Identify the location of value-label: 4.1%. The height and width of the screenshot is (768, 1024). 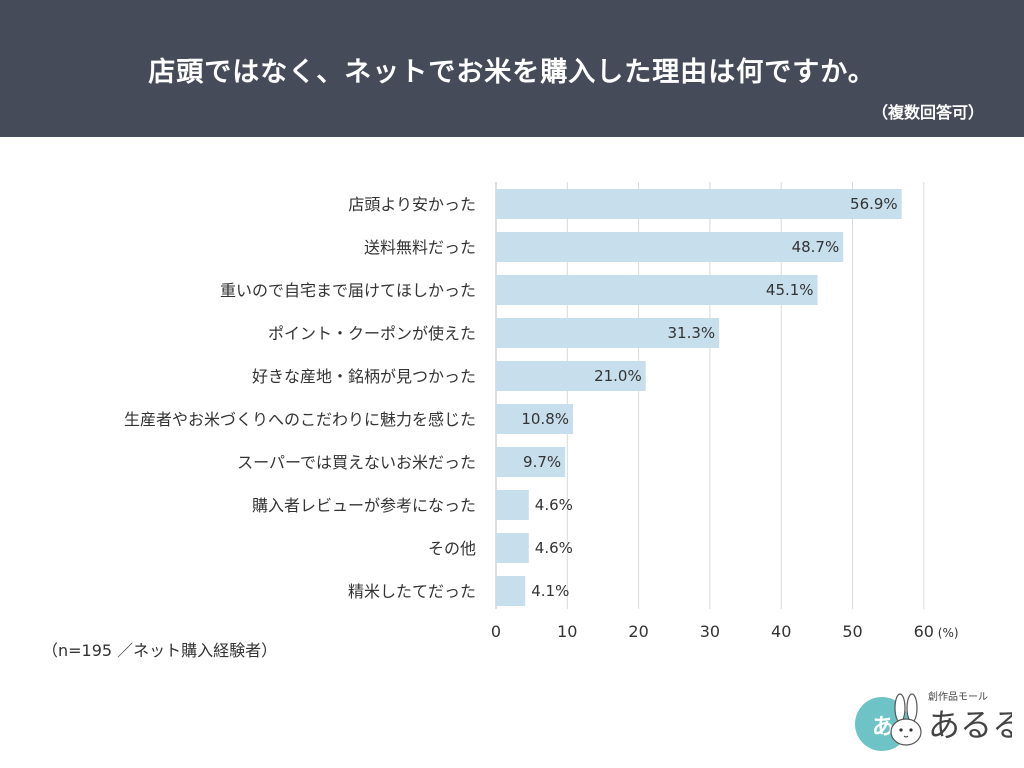
(550, 591).